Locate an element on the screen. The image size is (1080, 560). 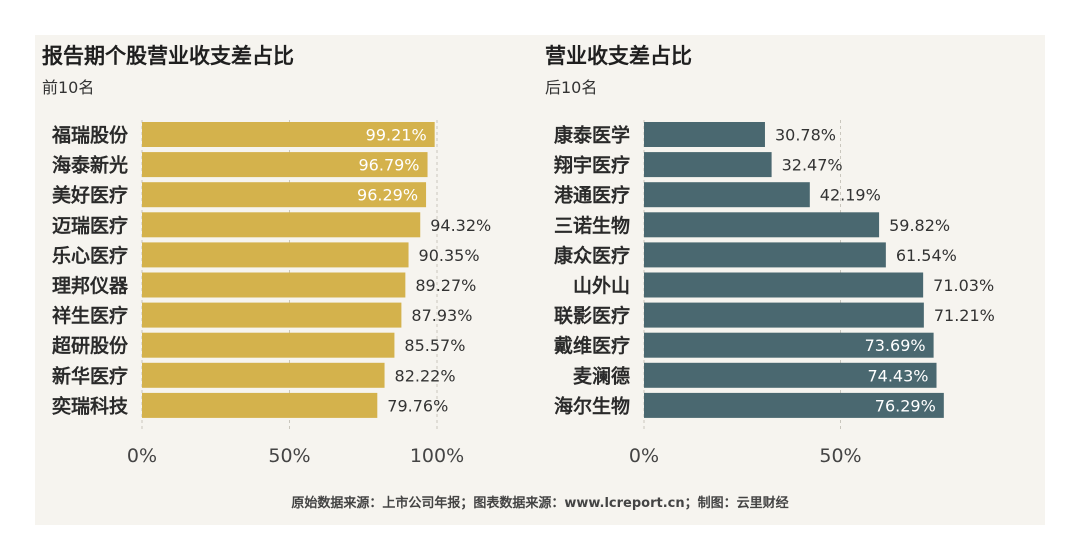
right-value-label: 71.21% is located at coordinates (964, 315).